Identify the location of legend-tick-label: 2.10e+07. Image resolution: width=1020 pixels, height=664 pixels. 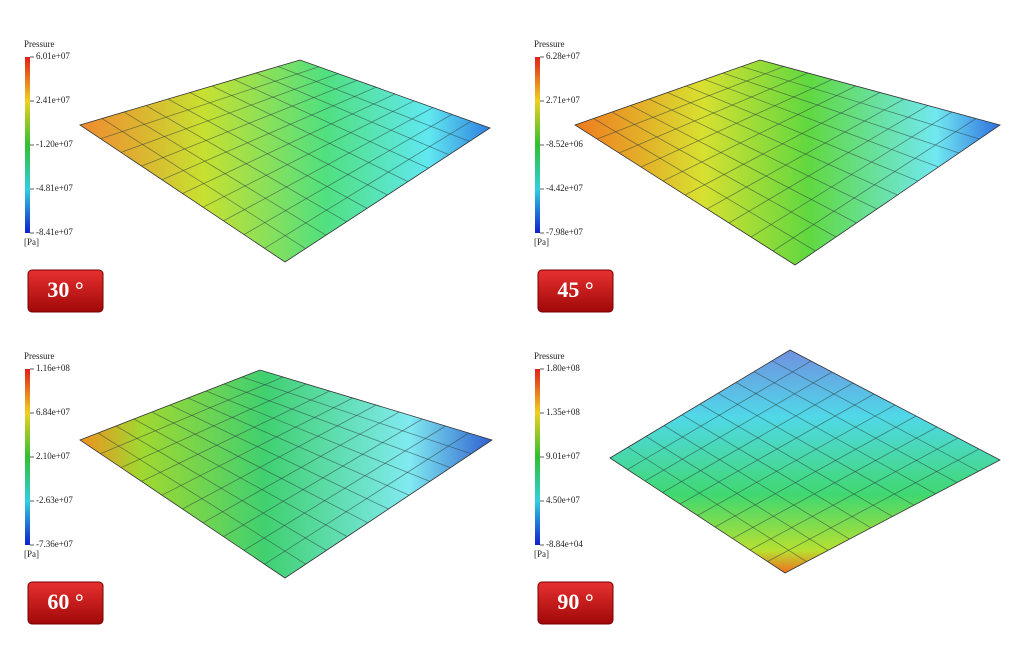
(53, 456).